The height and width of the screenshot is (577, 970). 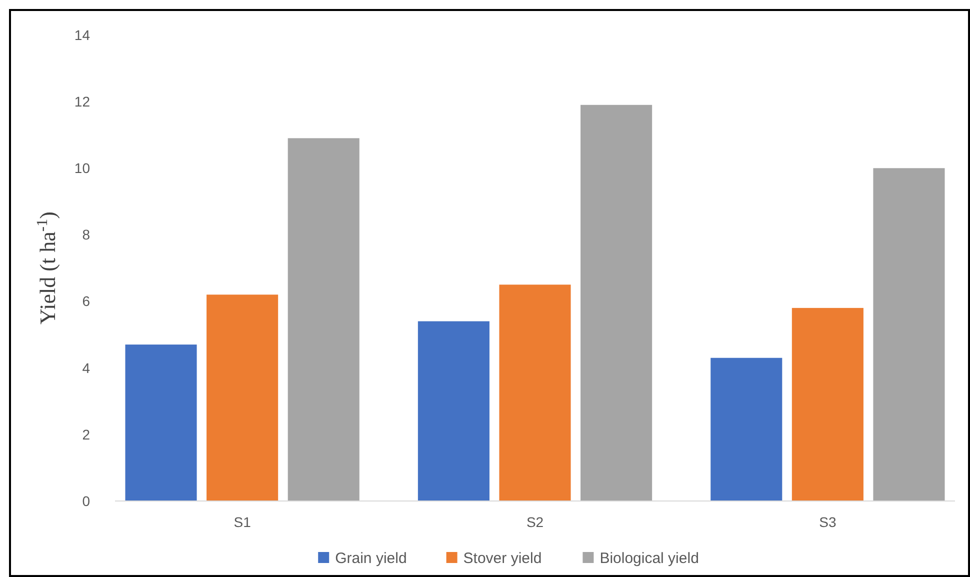 I want to click on y-tick-label: 8, so click(x=86, y=234).